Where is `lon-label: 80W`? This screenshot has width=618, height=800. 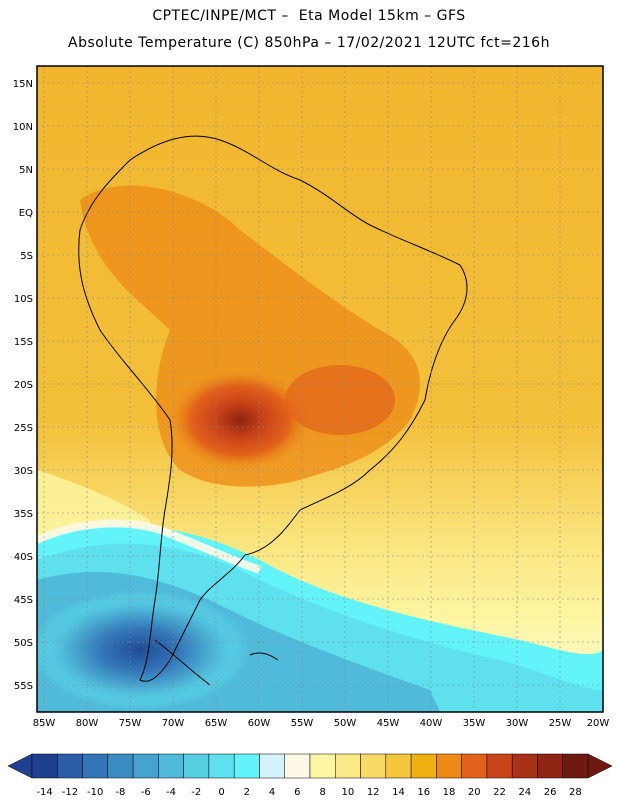
lon-label: 80W is located at coordinates (87, 723).